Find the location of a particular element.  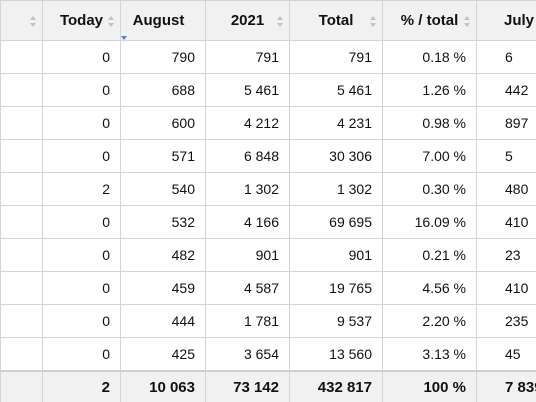

header-cell: Total is located at coordinates (336, 20).